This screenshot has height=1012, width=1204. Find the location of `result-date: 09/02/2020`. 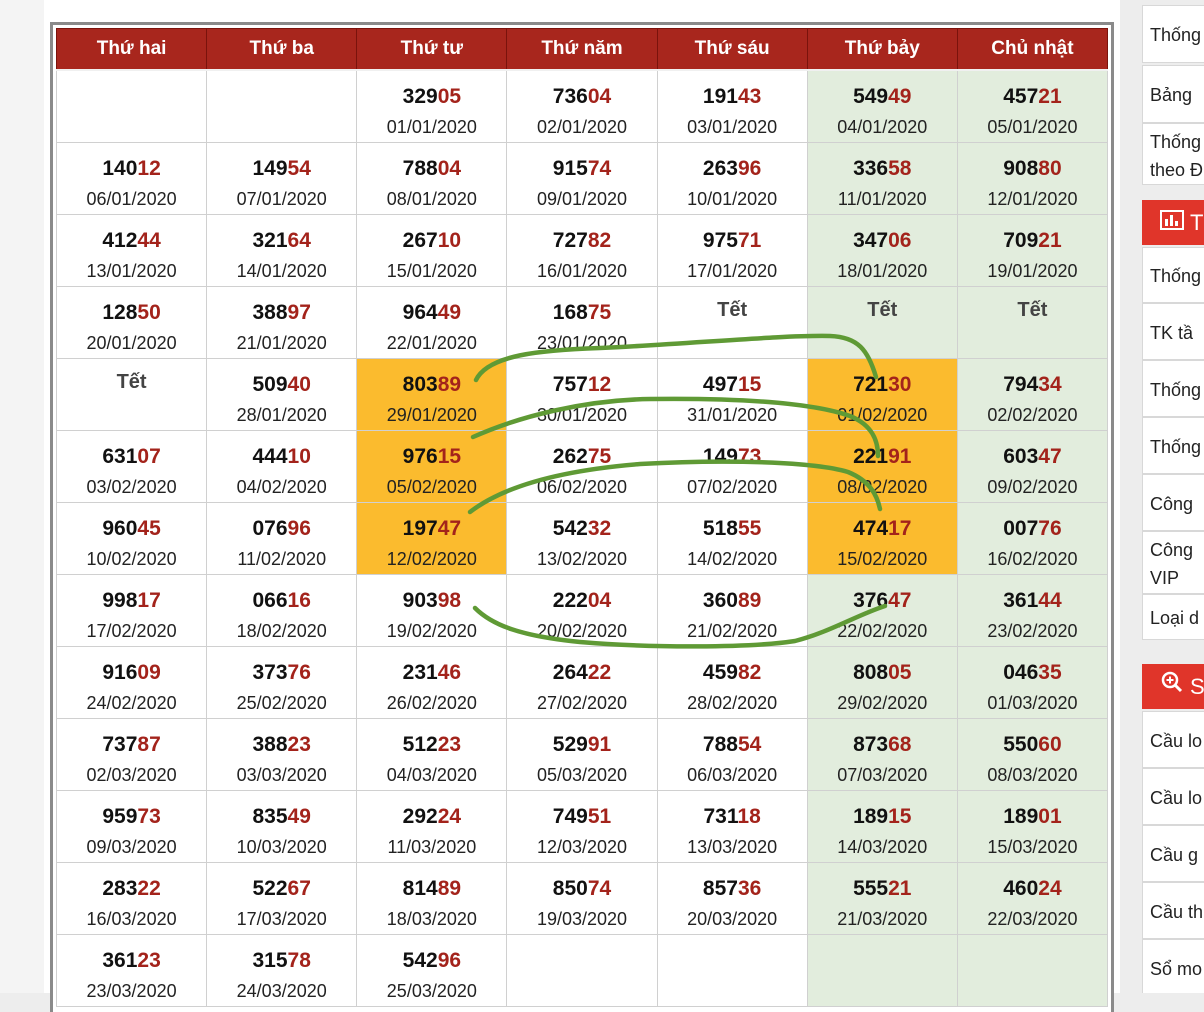

result-date: 09/02/2020 is located at coordinates (1032, 487).